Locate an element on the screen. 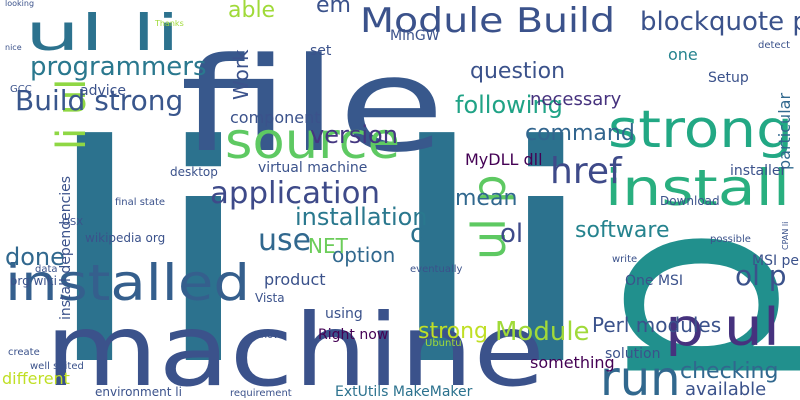  word: using is located at coordinates (344, 314).